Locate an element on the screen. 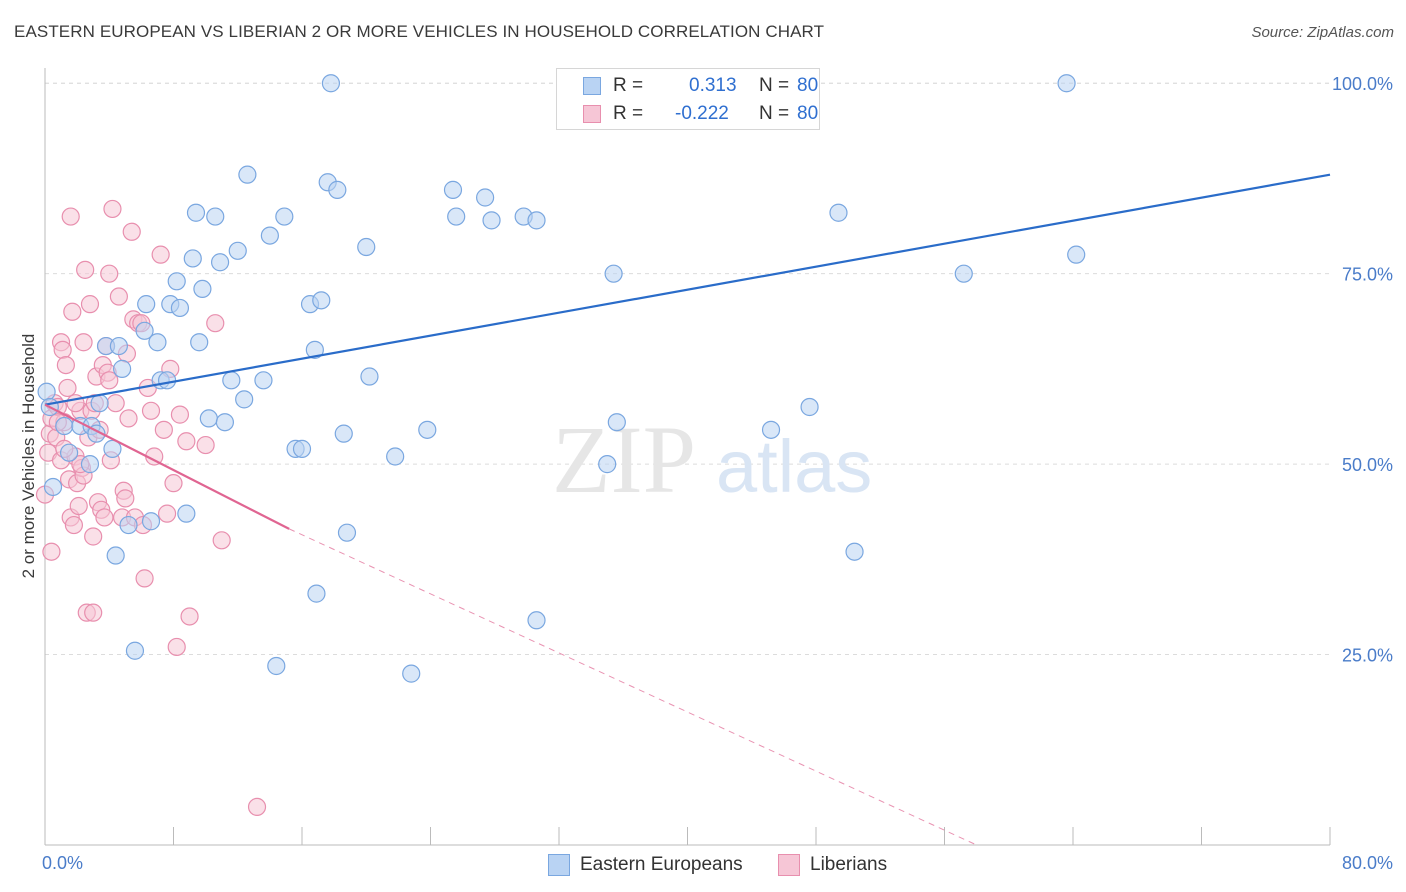 The height and width of the screenshot is (892, 1406). liberian-trend-line is located at coordinates (167, 466).